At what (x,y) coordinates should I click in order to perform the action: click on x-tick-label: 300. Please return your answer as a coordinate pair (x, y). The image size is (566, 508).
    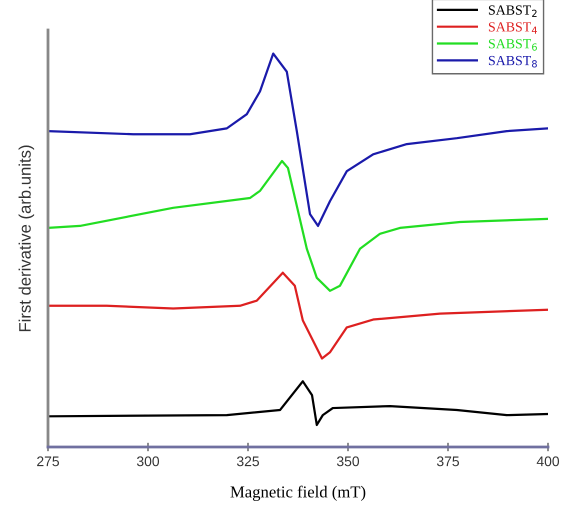
    Looking at the image, I should click on (148, 461).